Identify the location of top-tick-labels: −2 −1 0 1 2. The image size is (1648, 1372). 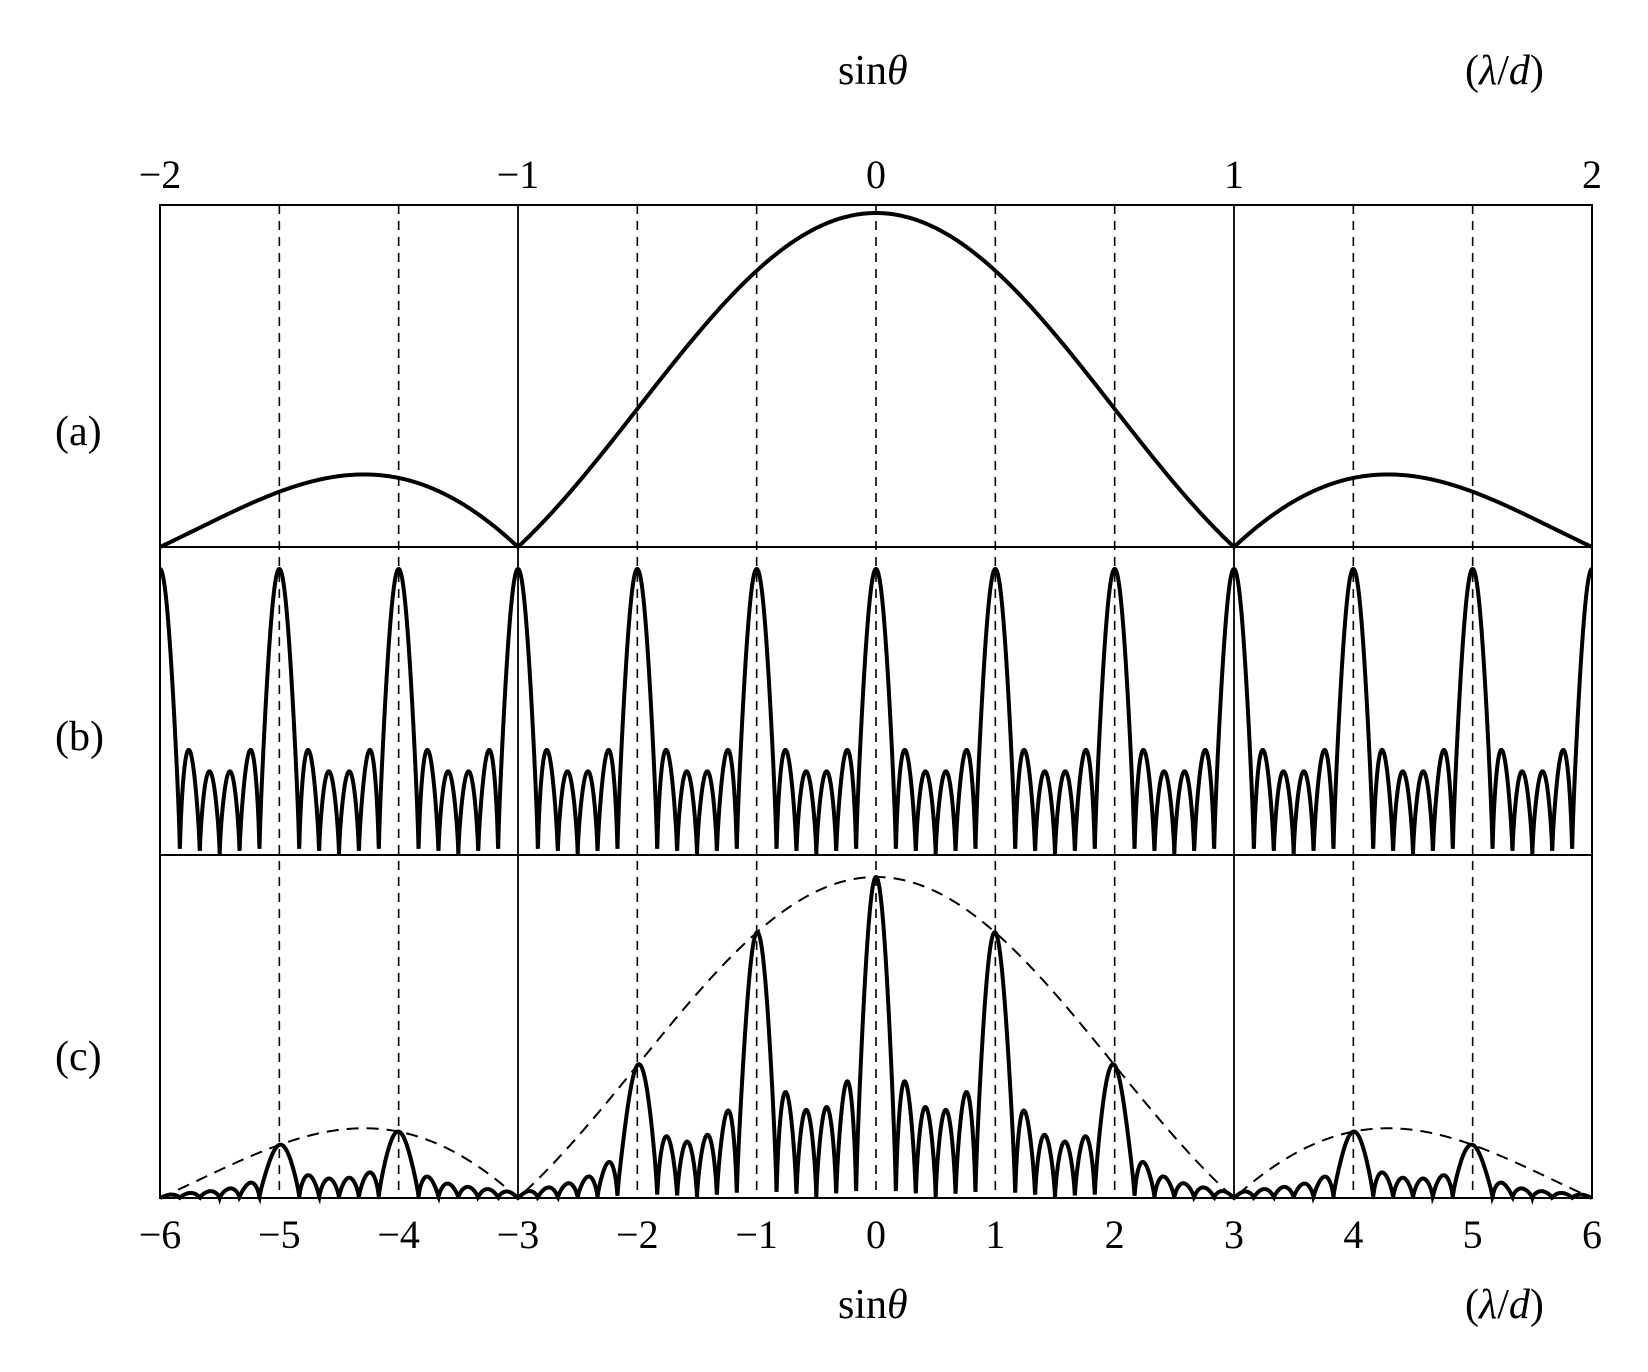
(870, 174).